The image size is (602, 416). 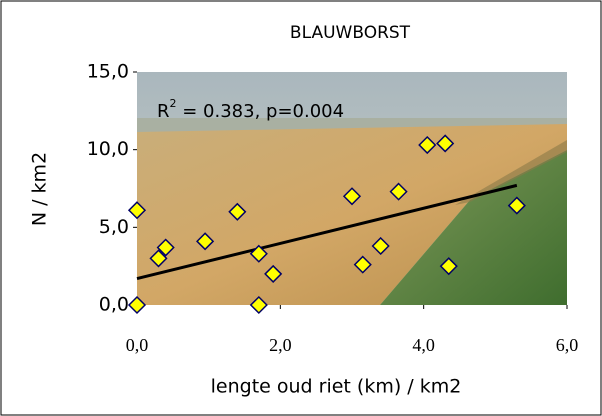 What do you see at coordinates (137, 345) in the screenshot?
I see `x-tick-label: 0,0` at bounding box center [137, 345].